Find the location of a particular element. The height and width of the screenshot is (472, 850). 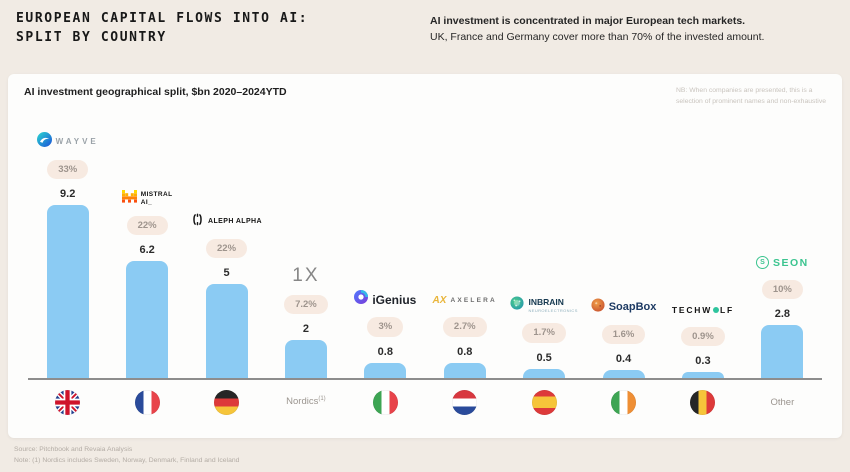

inbrain-wordmark-main: INBRAIN is located at coordinates (546, 302).